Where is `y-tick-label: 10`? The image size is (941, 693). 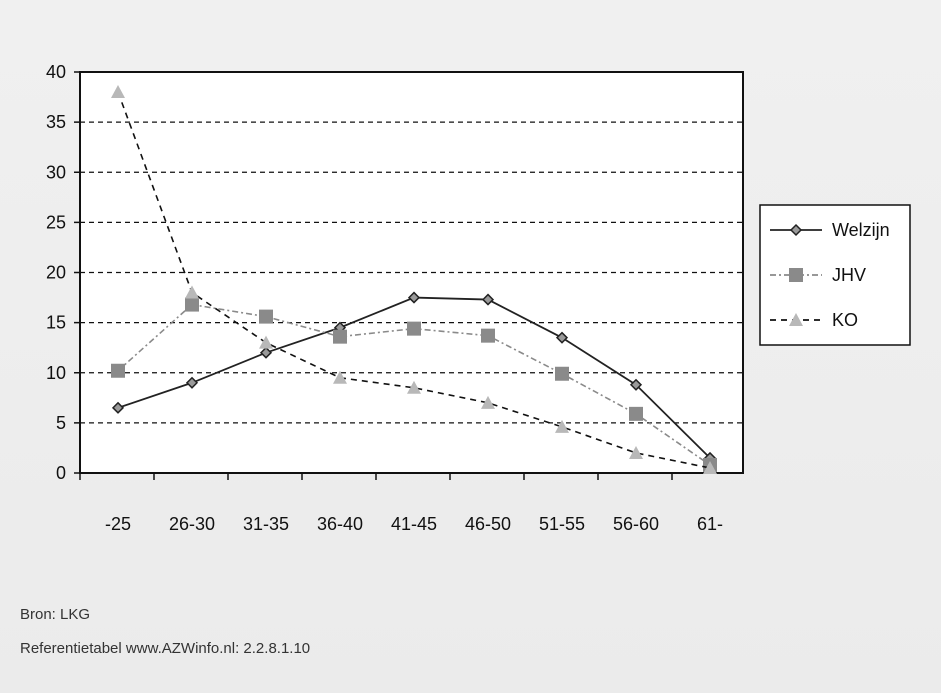
y-tick-label: 10 is located at coordinates (56, 373).